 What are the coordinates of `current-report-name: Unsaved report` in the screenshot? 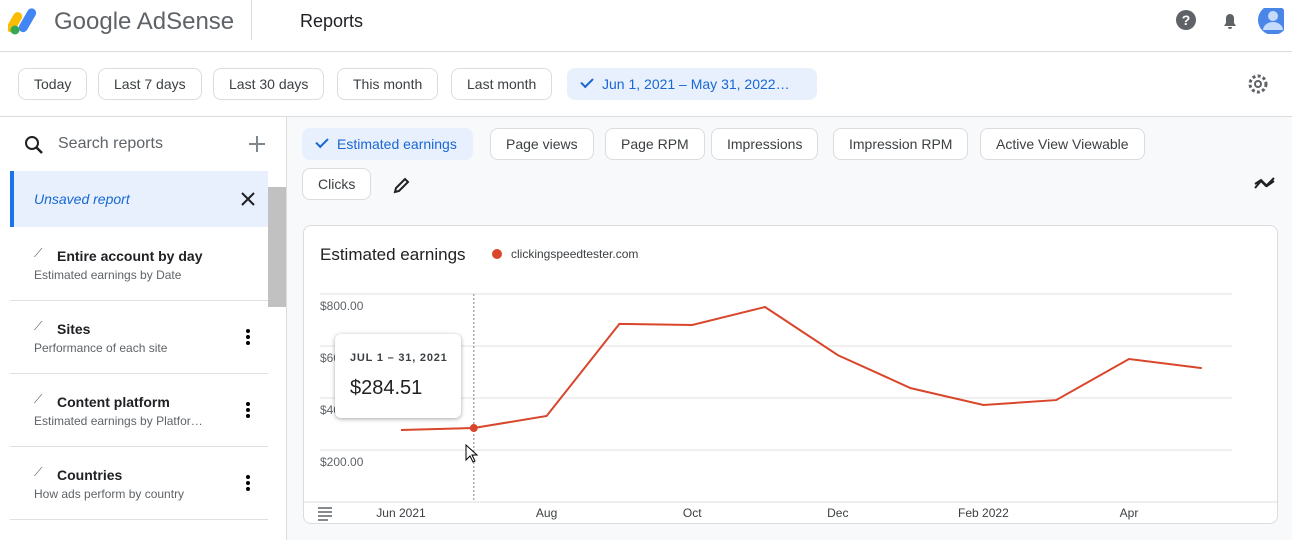 It's located at (82, 199).